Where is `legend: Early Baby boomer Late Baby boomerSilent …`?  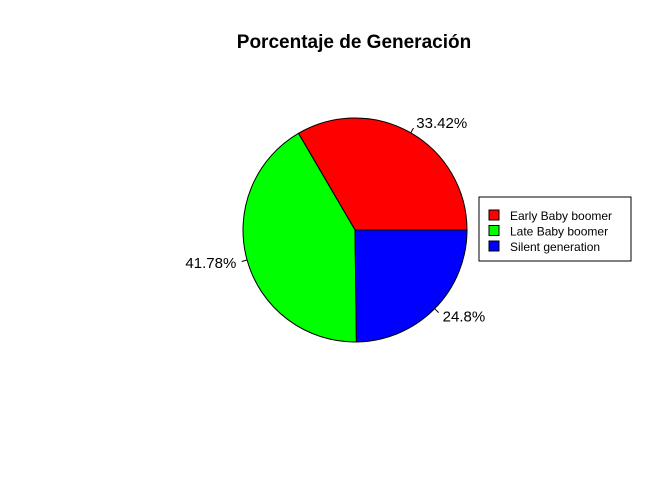
legend: Early Baby boomer Late Baby boomerSilent … is located at coordinates (555, 229).